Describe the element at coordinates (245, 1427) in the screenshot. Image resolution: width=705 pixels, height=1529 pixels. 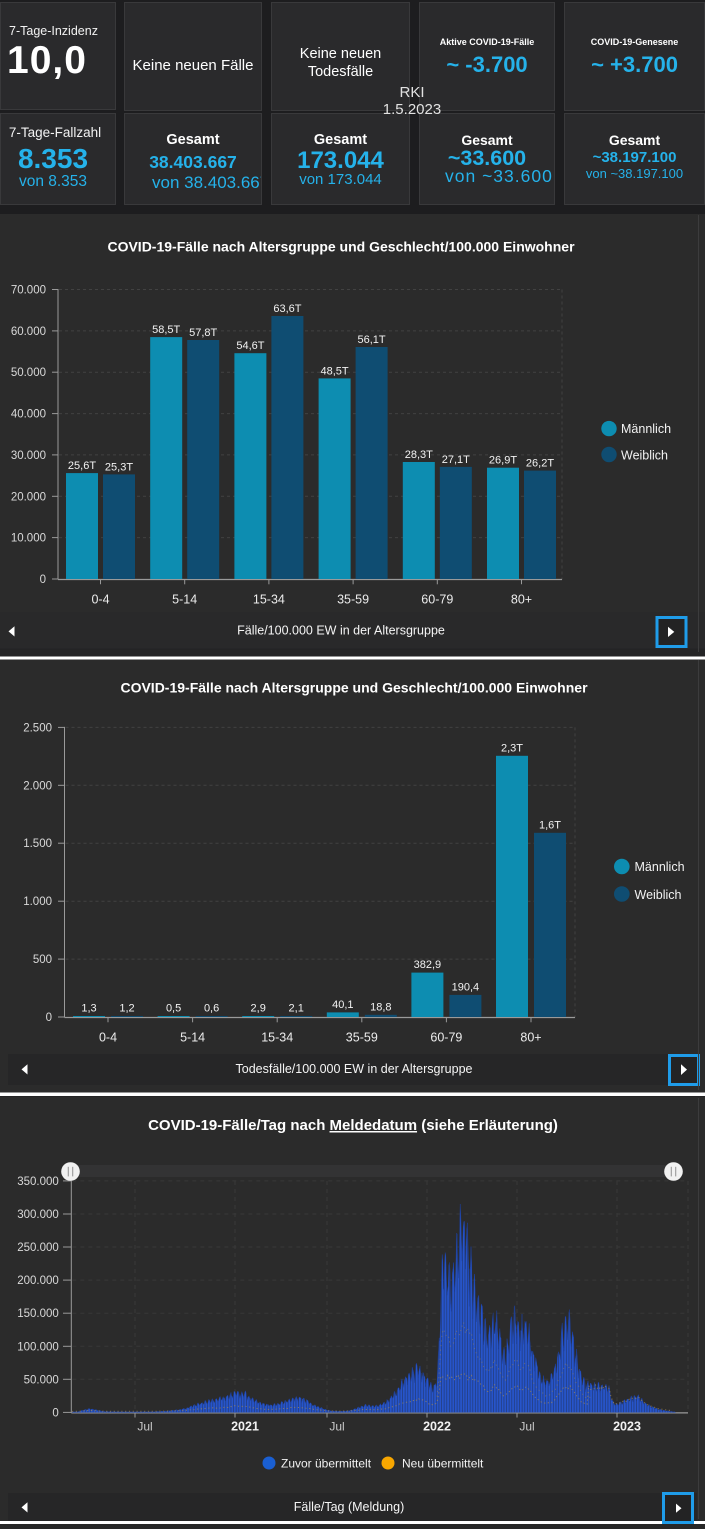
I see `svg-text: 2021` at that location.